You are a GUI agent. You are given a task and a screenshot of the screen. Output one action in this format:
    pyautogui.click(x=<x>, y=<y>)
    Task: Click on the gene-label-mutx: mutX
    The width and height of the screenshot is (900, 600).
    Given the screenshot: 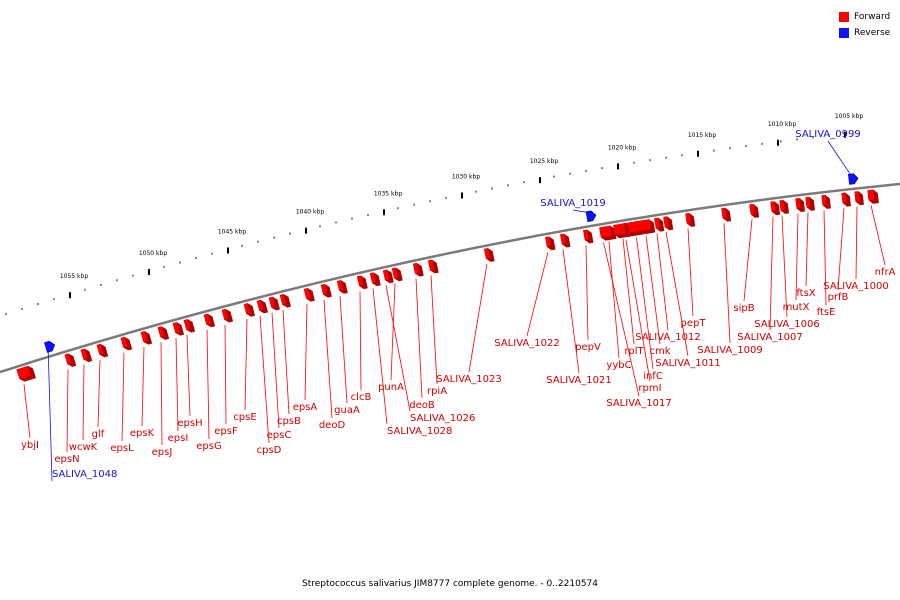 What is the action you would take?
    pyautogui.click(x=796, y=307)
    